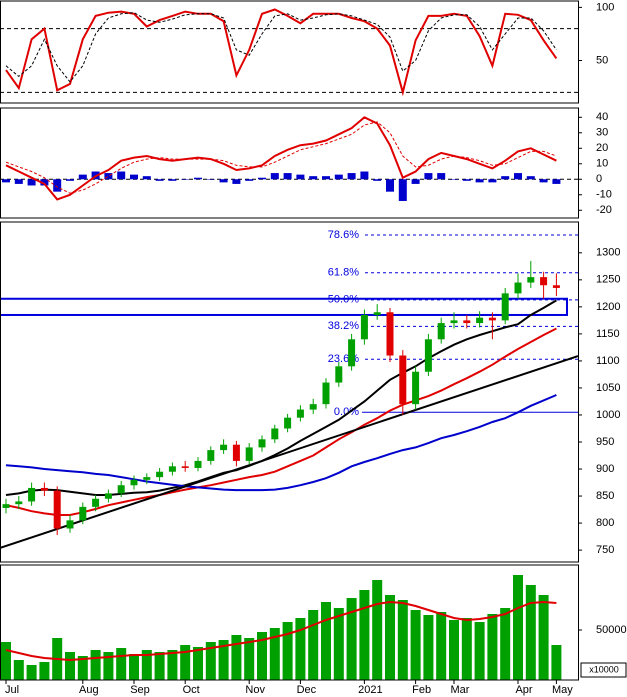 The width and height of the screenshot is (627, 697). What do you see at coordinates (602, 133) in the screenshot?
I see `y-tick-label: 30` at bounding box center [602, 133].